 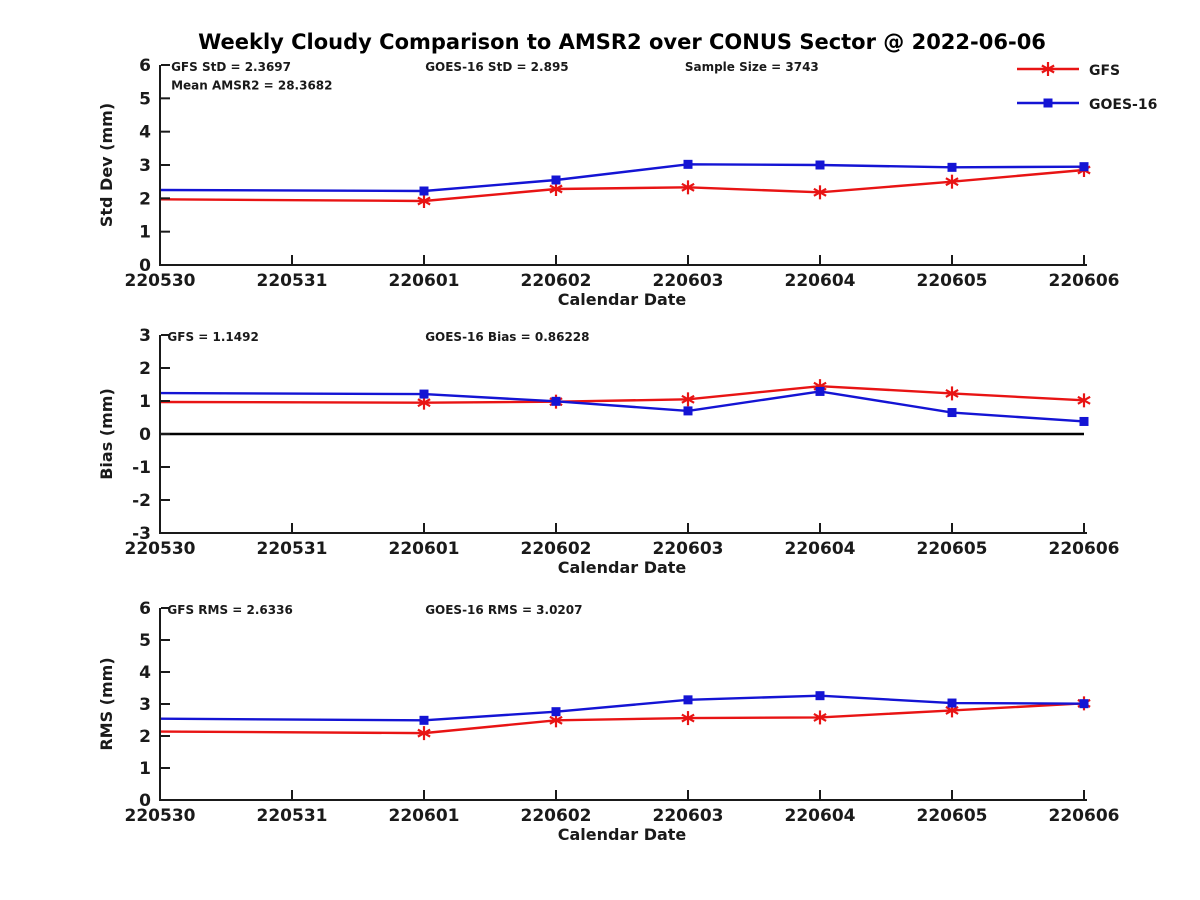 What do you see at coordinates (251, 86) in the screenshot?
I see `chart-text: Mean AMSR2 = 28.3682` at bounding box center [251, 86].